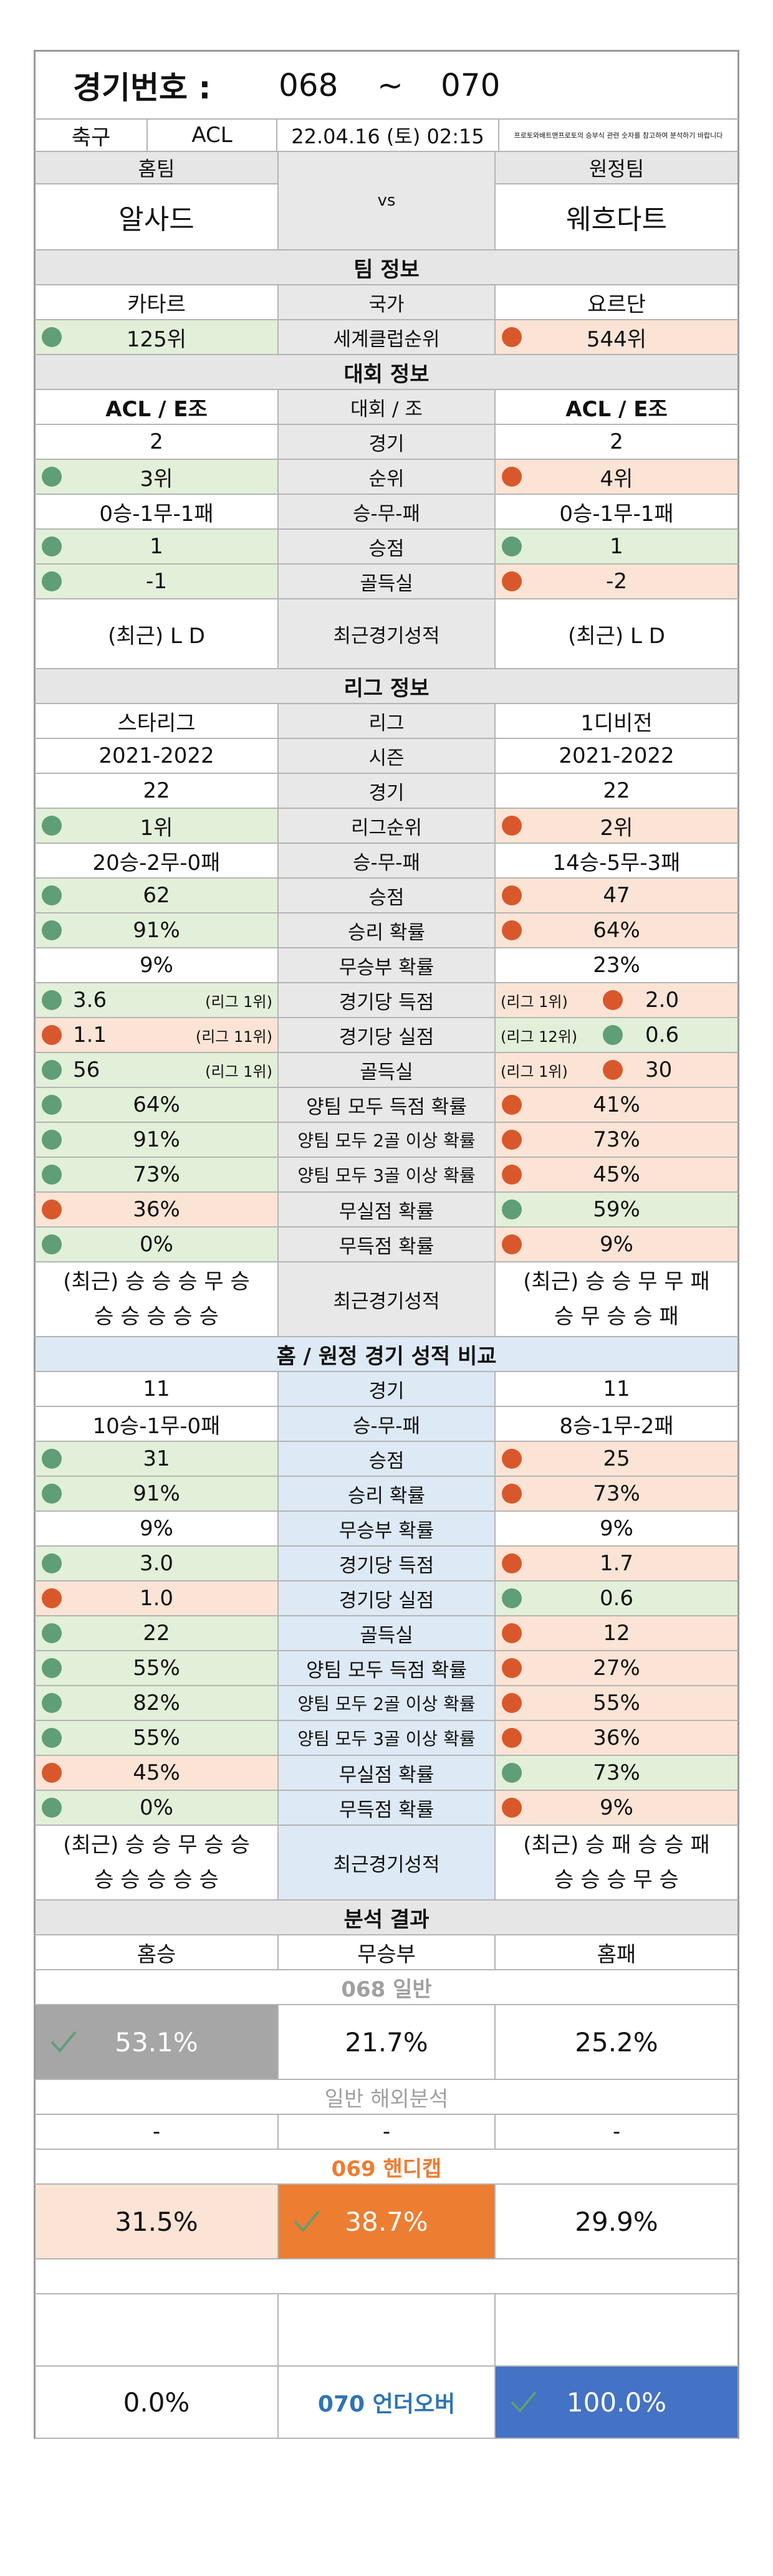  What do you see at coordinates (616, 2402) in the screenshot?
I see `underover-over: 100.0%` at bounding box center [616, 2402].